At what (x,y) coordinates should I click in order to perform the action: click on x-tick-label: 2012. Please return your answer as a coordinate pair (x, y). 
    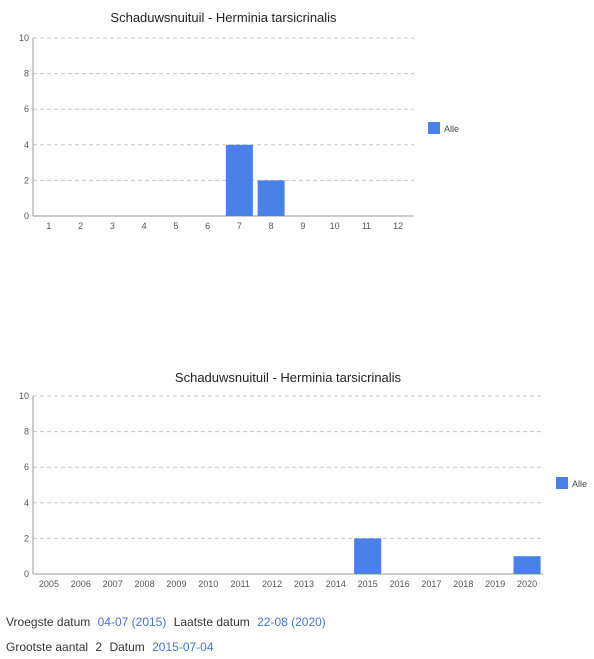
    Looking at the image, I should click on (272, 584).